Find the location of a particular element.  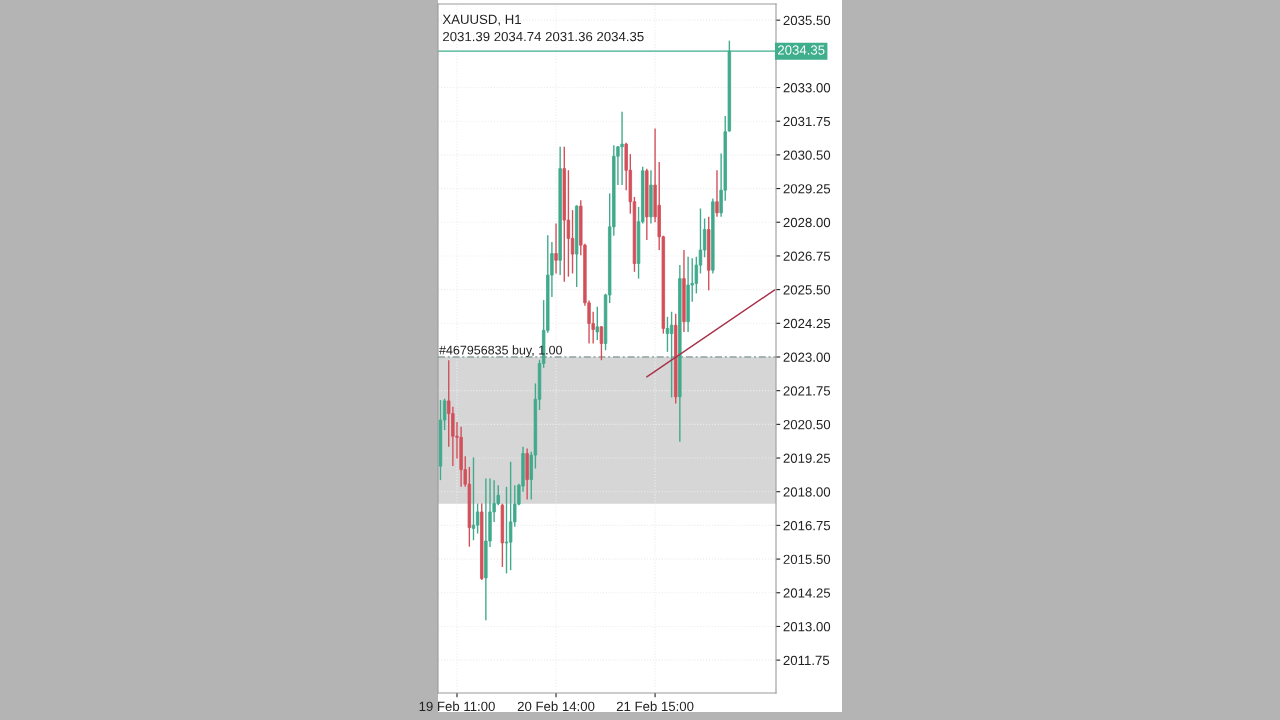

y-tick-label: 2014.25 is located at coordinates (807, 593).